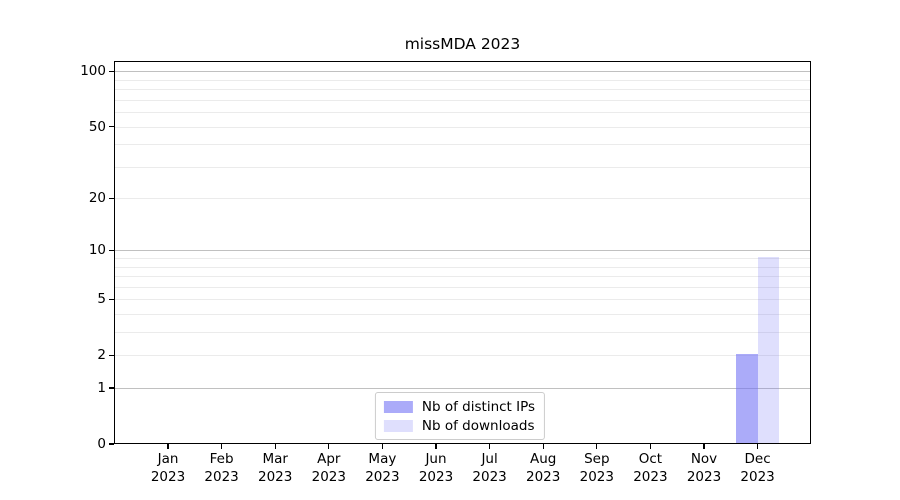 The image size is (900, 500). I want to click on x-tick-label: Sep 2023, so click(596, 468).